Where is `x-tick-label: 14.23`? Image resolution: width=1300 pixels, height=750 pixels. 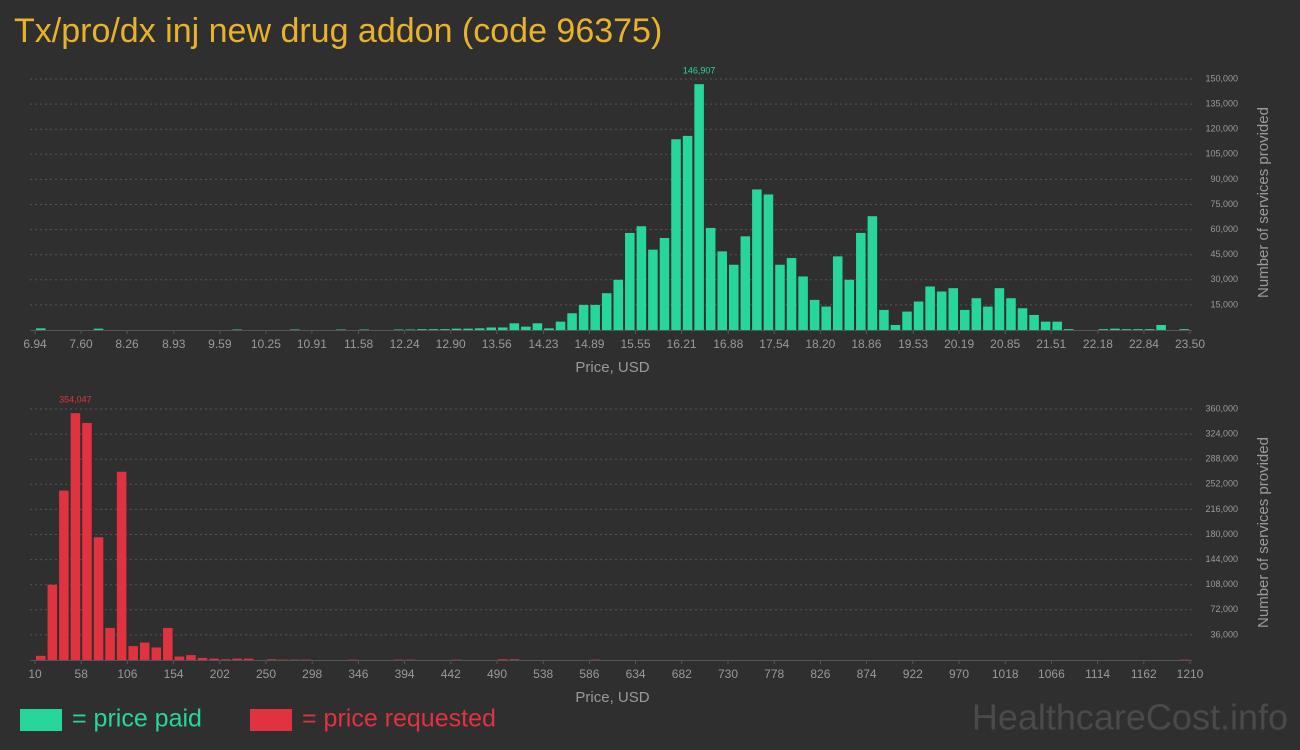
x-tick-label: 14.23 is located at coordinates (543, 344).